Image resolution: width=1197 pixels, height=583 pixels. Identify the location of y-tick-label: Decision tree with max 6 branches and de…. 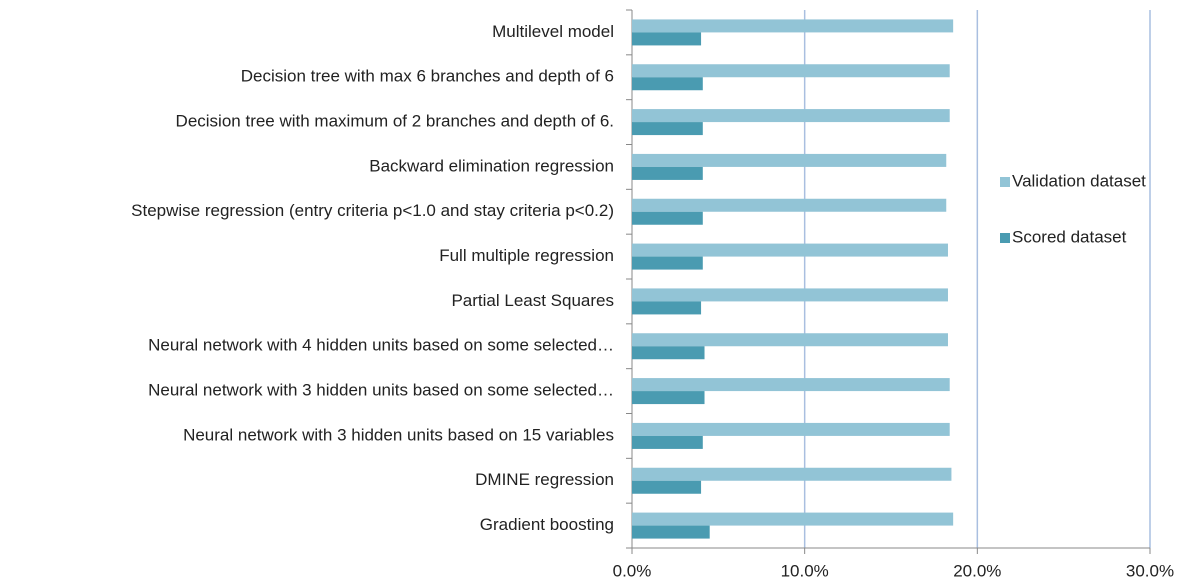
(427, 76).